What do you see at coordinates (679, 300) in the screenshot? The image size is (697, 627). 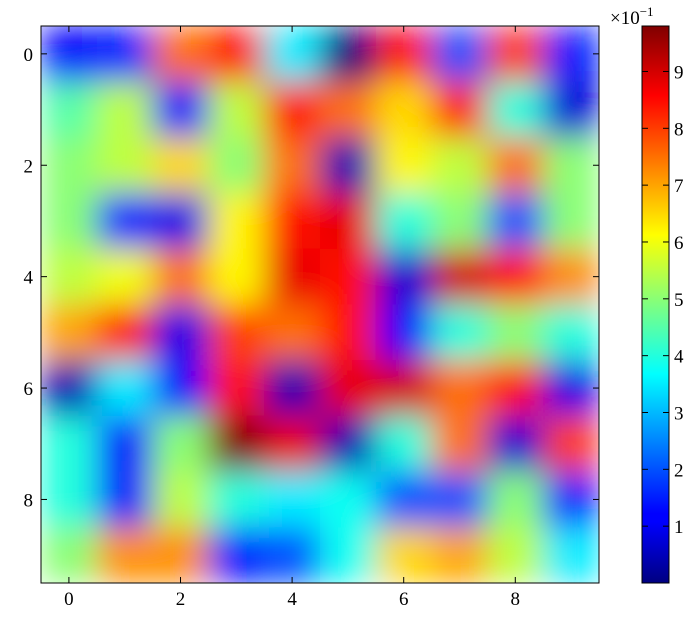 I see `colorbar-tick-label: 5` at bounding box center [679, 300].